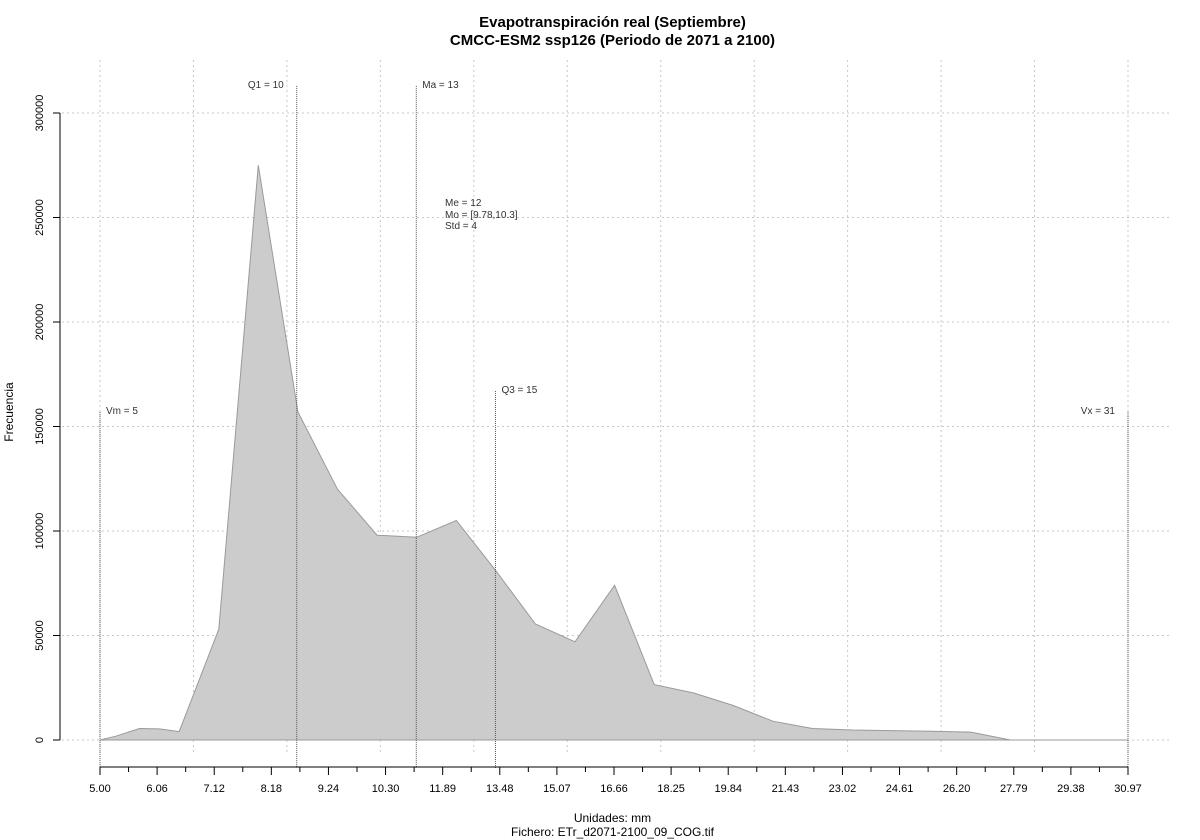 This screenshot has height=840, width=1200. Describe the element at coordinates (99, 789) in the screenshot. I see `x-tick-label: 5.00` at that location.